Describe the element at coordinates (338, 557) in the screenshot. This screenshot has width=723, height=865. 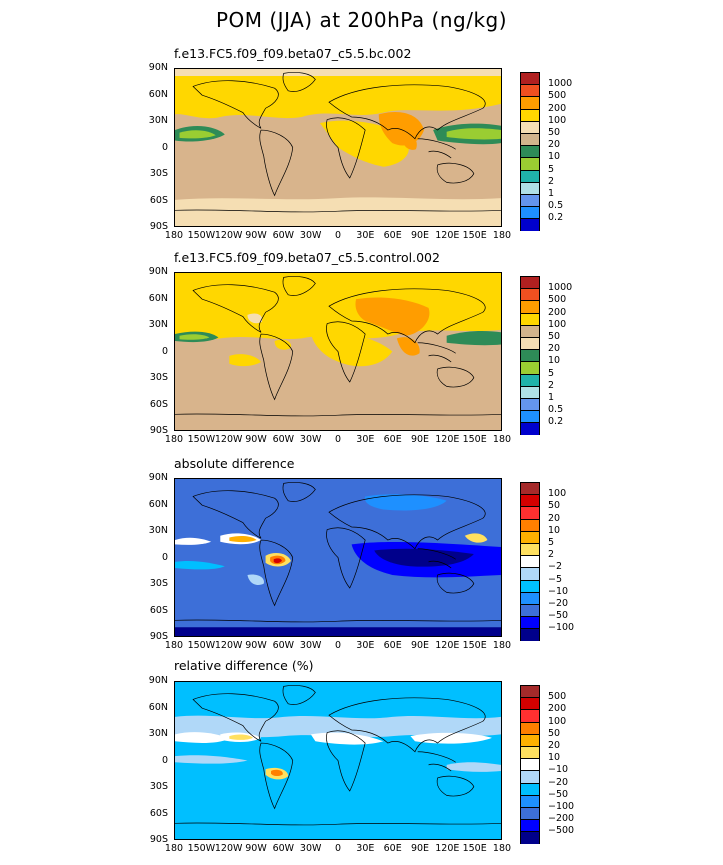
I see `panel-3-map` at that location.